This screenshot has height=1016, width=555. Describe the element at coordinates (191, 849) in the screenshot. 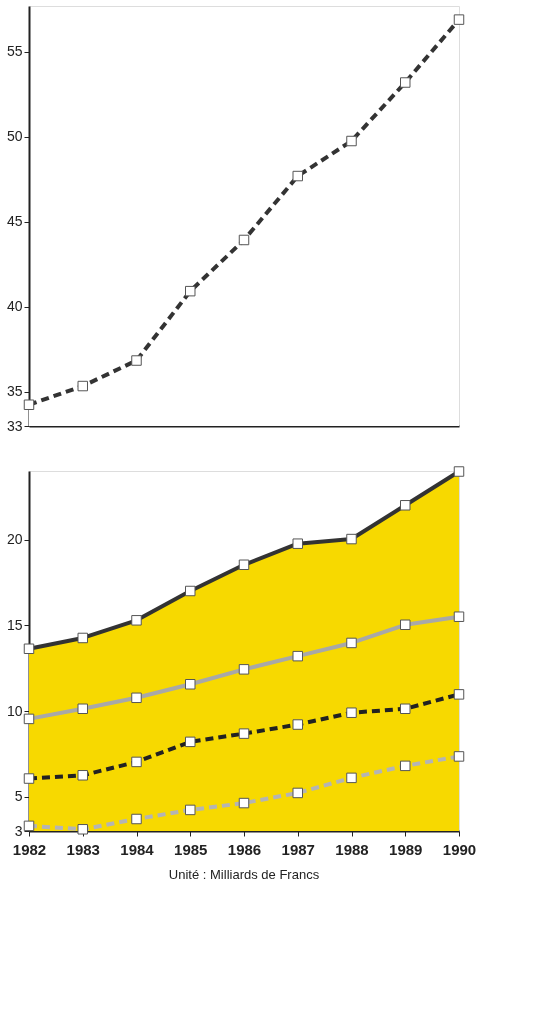

I see `x-tick-label: 1985` at that location.